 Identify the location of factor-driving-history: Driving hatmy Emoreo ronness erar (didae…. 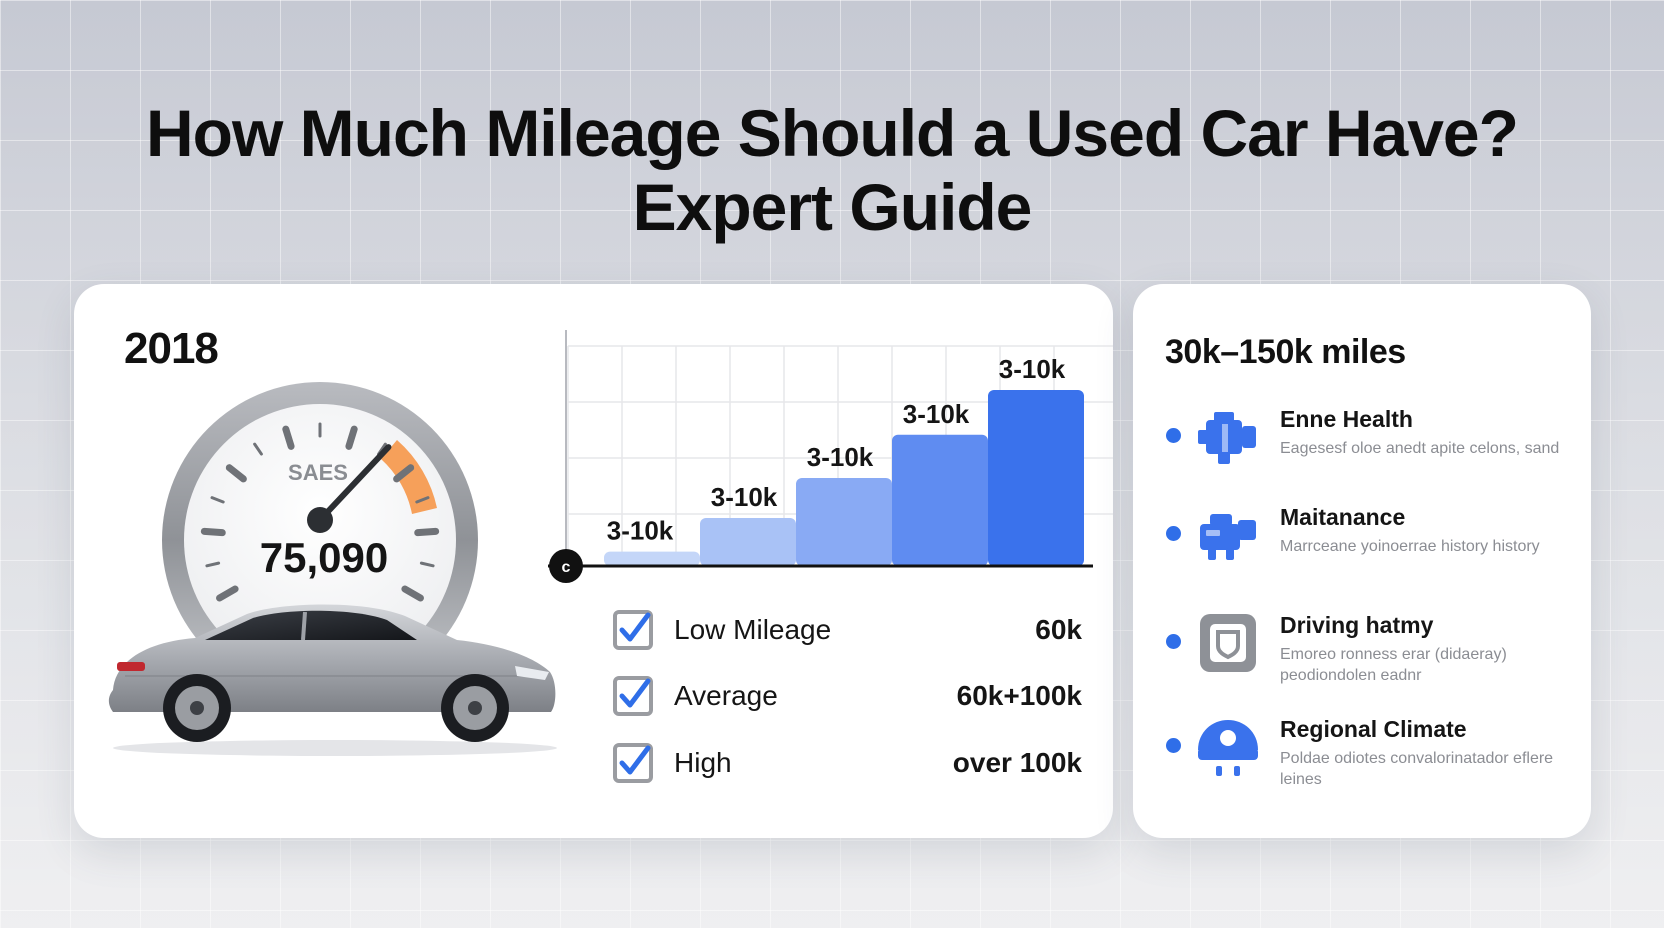
(1376, 652).